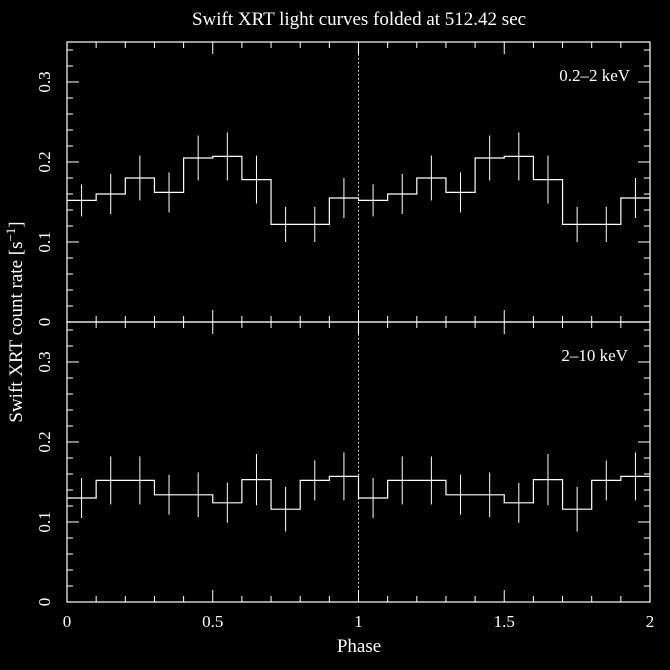  I want to click on panel-2-y-tick-label: 0.1, so click(44, 521).